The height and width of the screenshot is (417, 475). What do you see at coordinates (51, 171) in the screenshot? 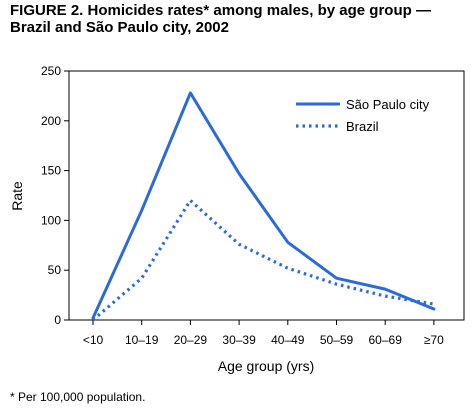
I see `y-tick-label: 150` at bounding box center [51, 171].